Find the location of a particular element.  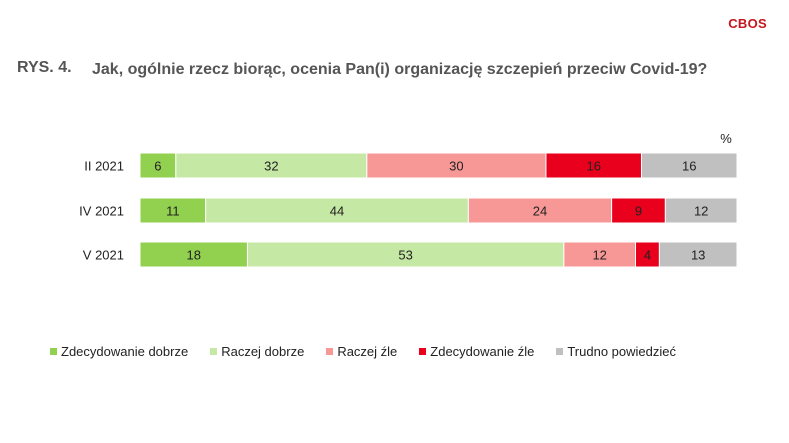

data-label: 44 is located at coordinates (337, 211).